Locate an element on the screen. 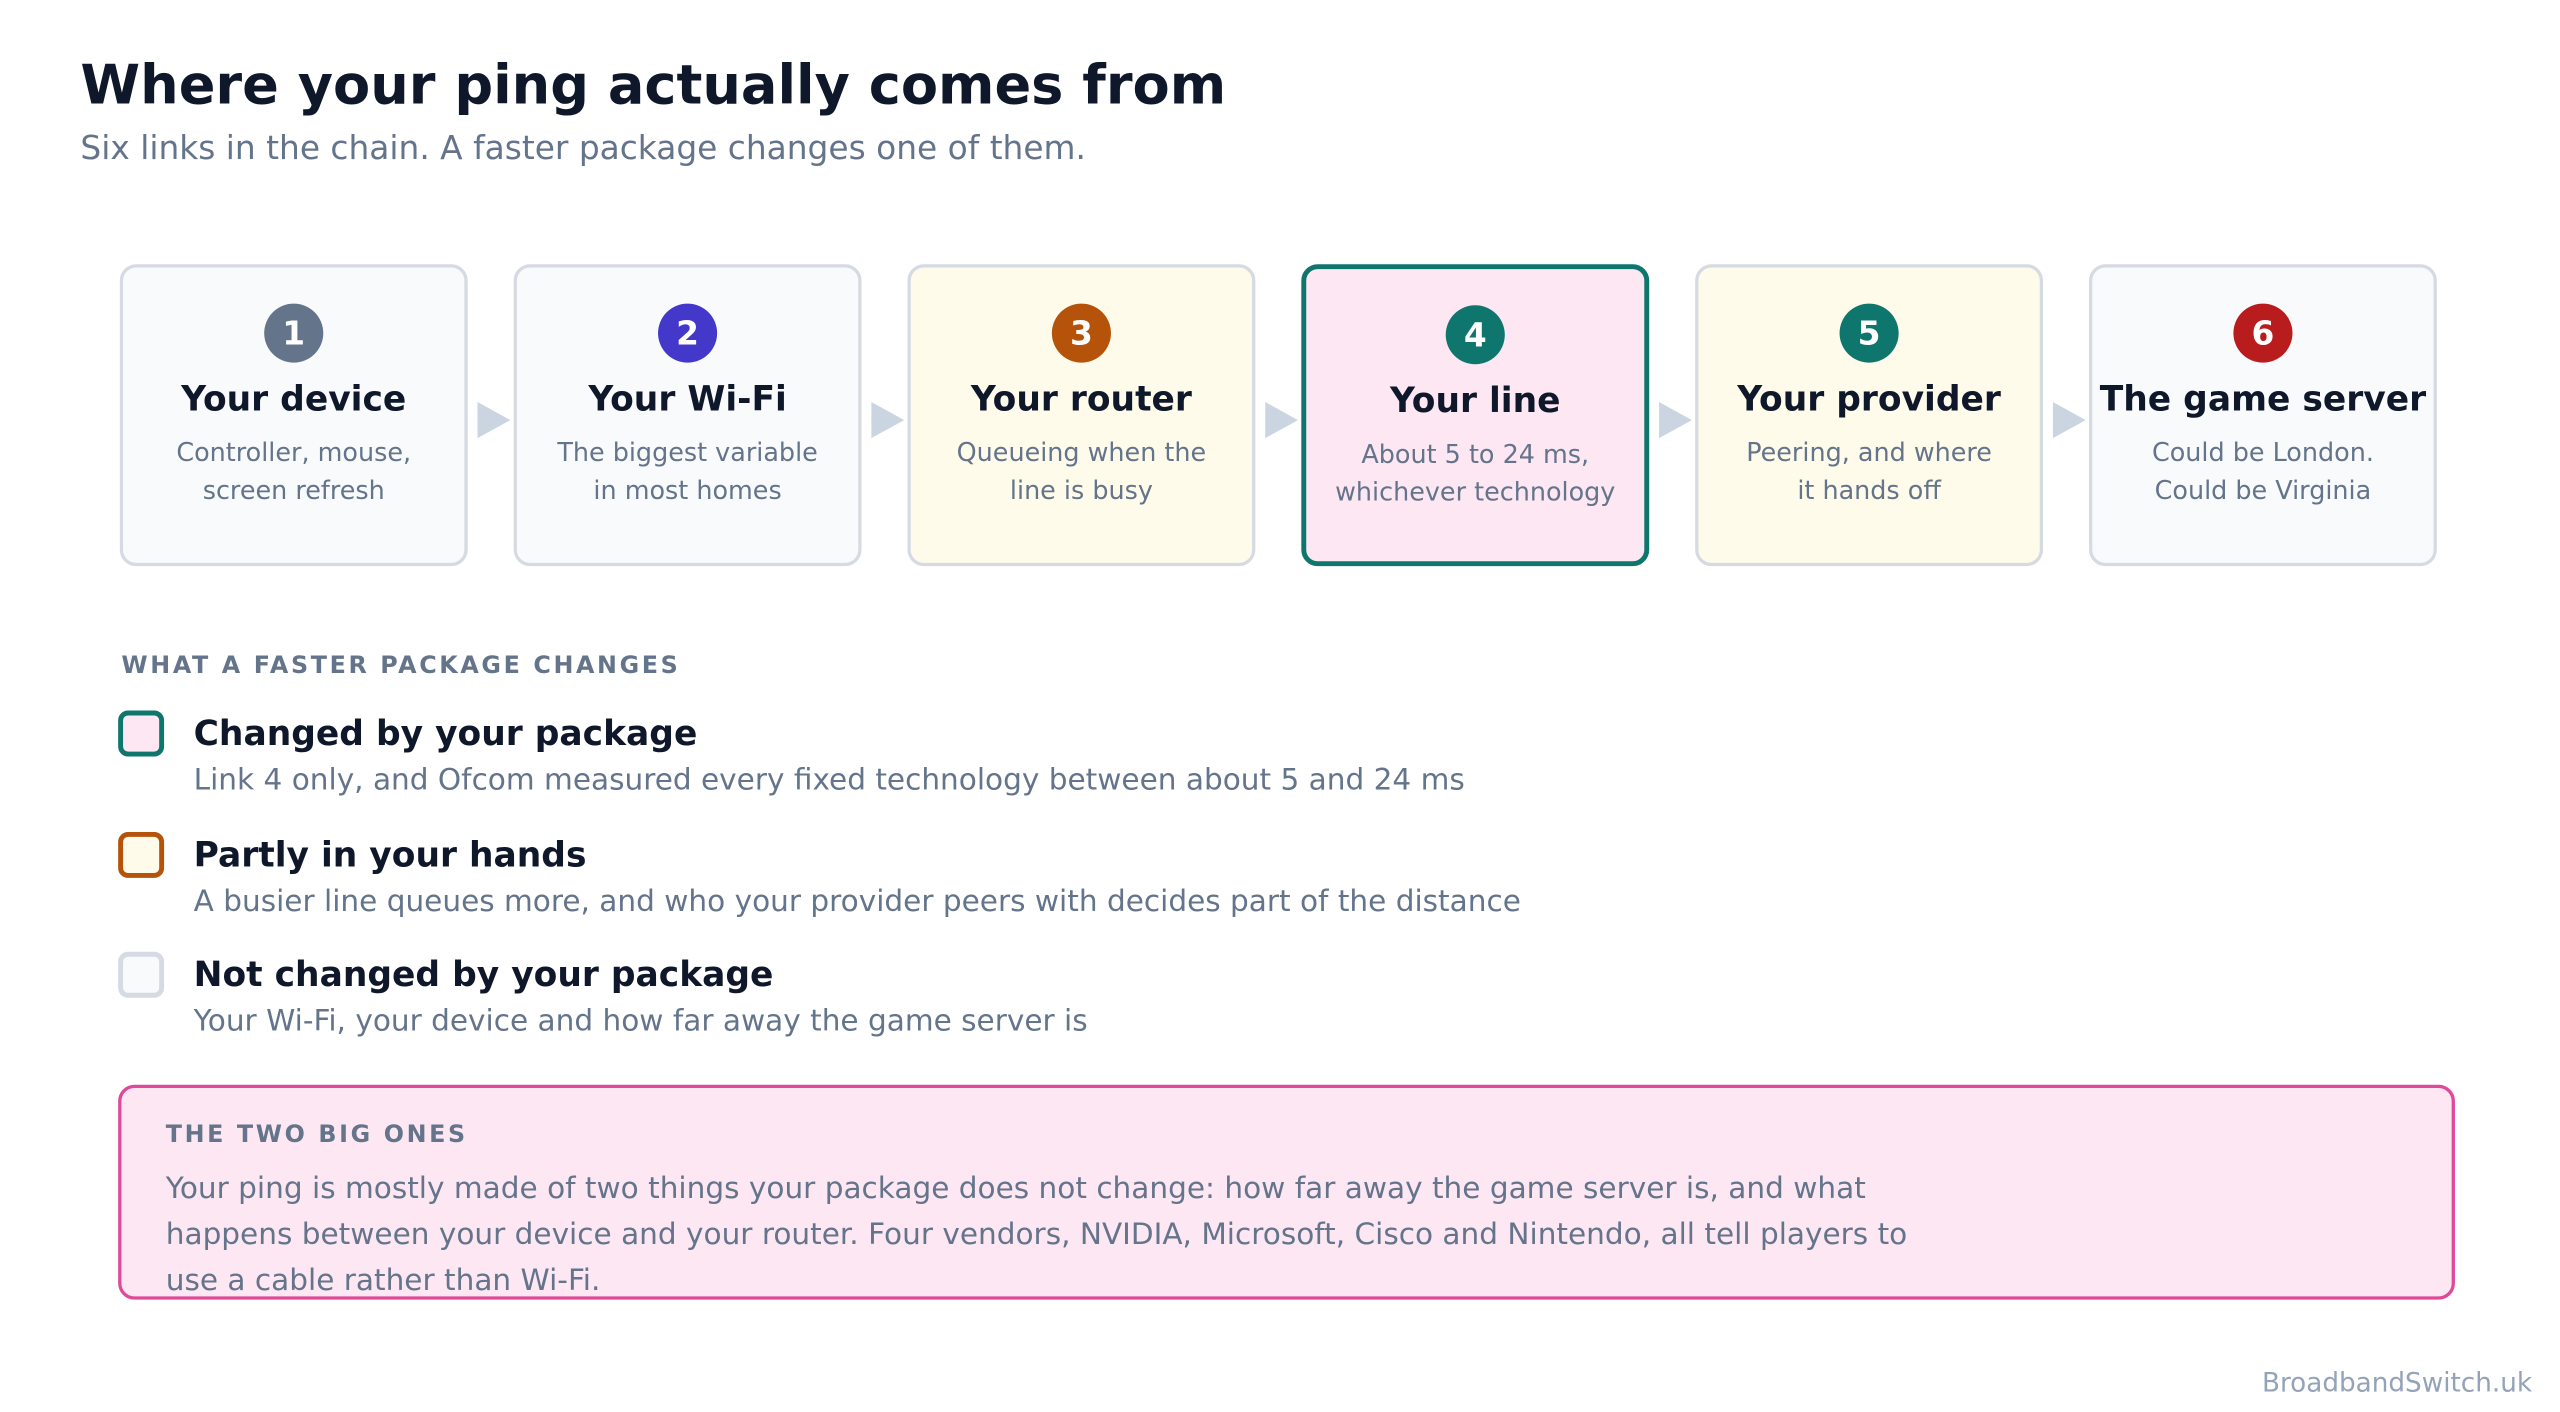 The height and width of the screenshot is (1412, 2560). legend-title: Changed by your package is located at coordinates (445, 733).